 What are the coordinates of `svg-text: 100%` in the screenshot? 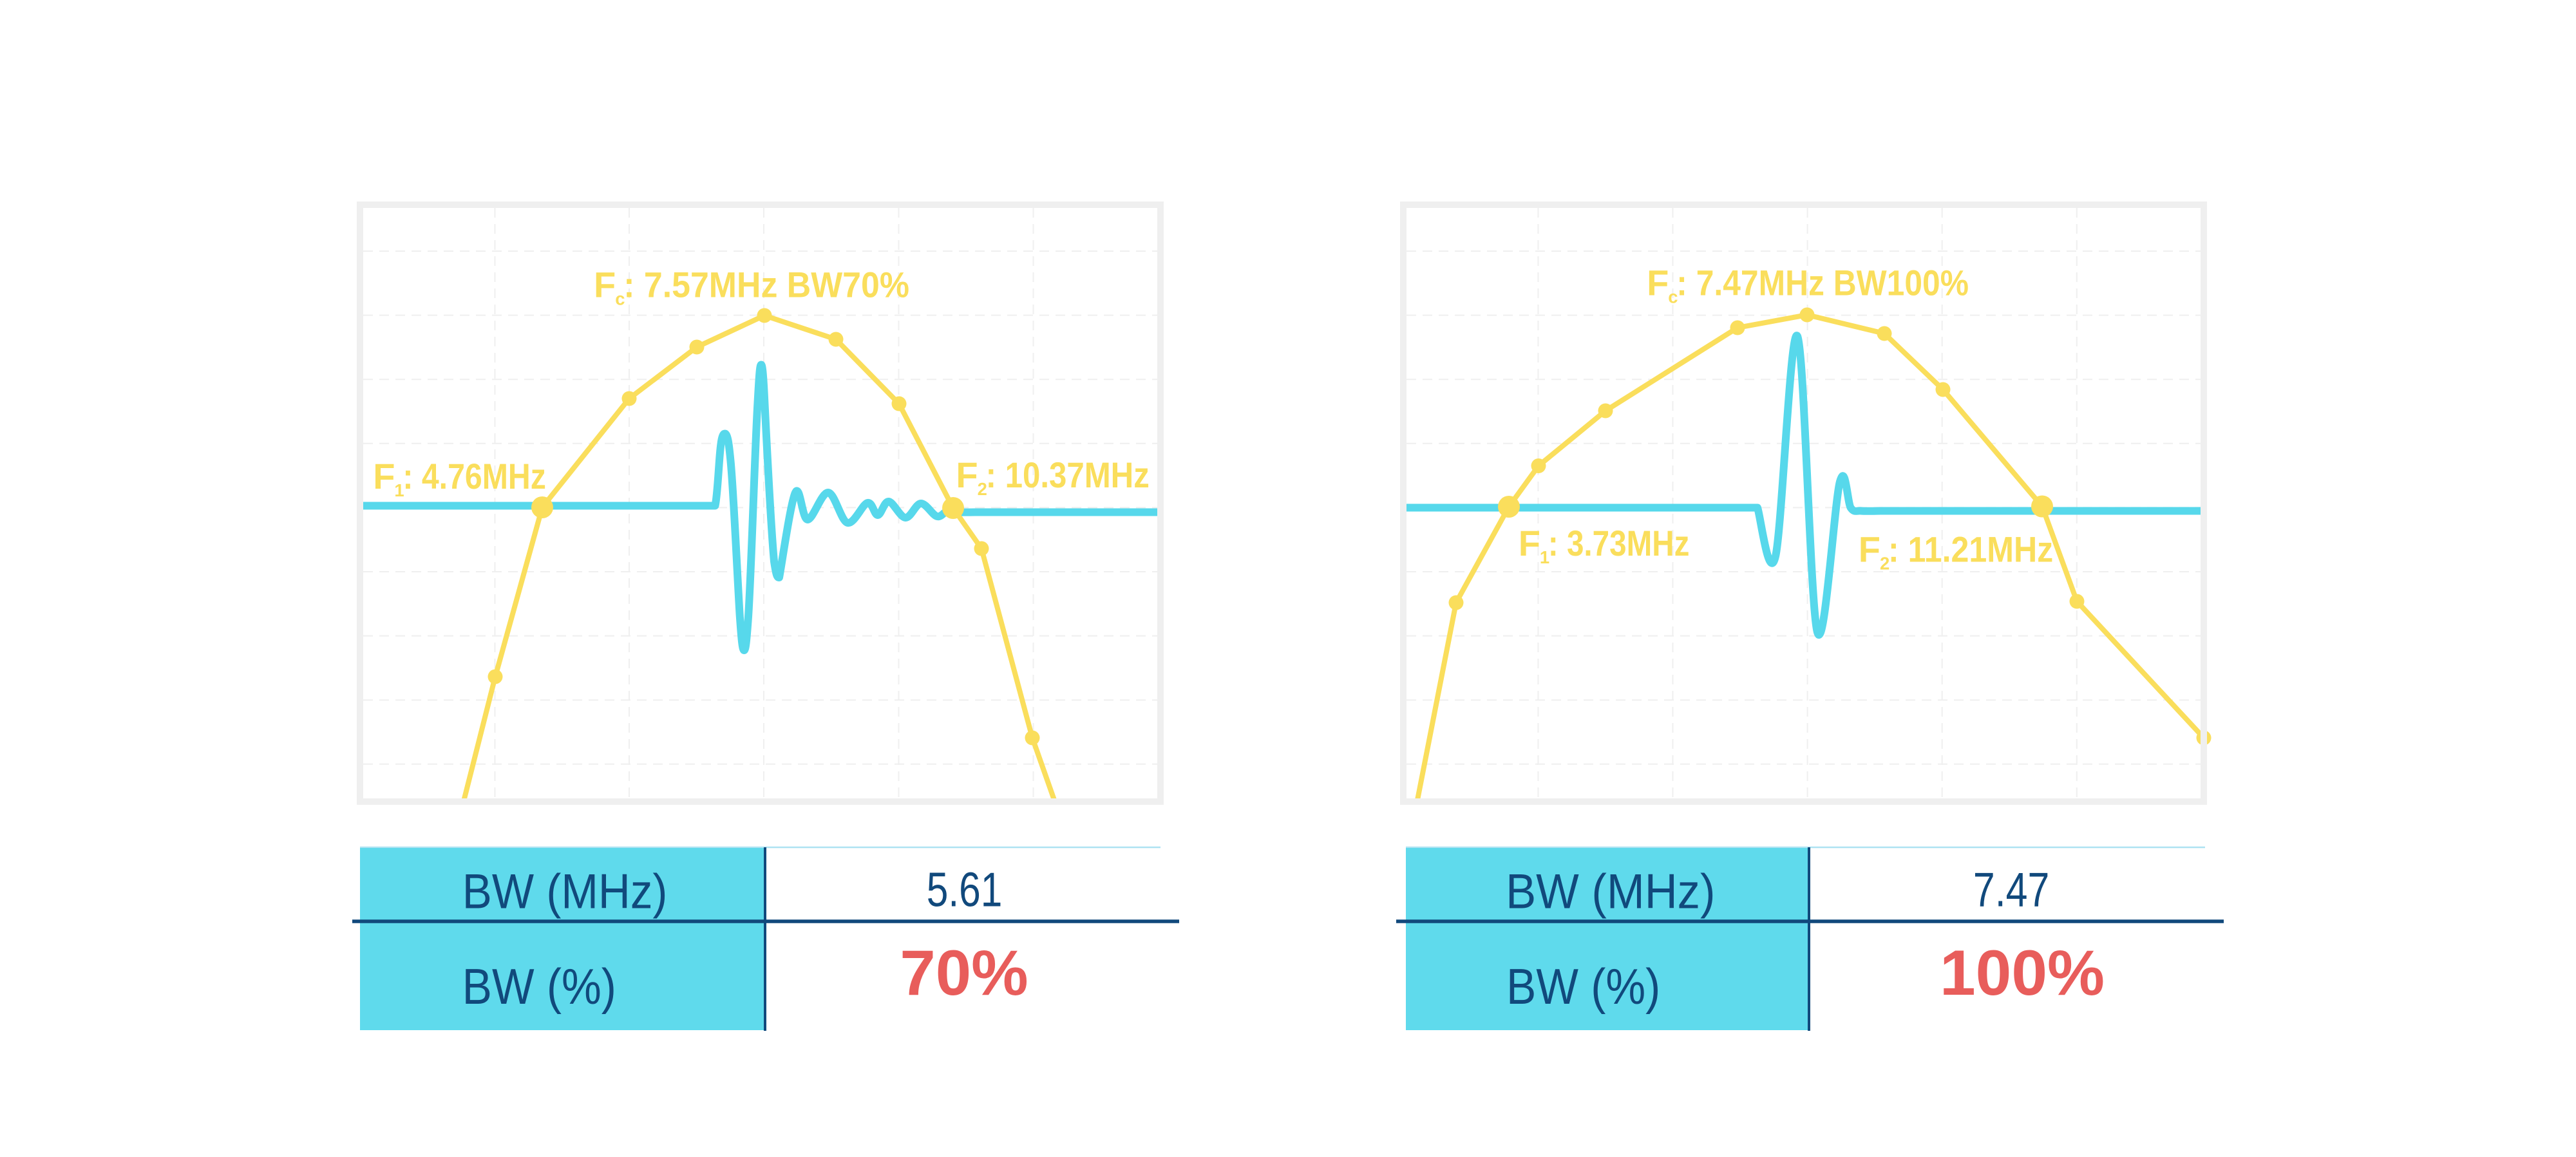 It's located at (2022, 972).